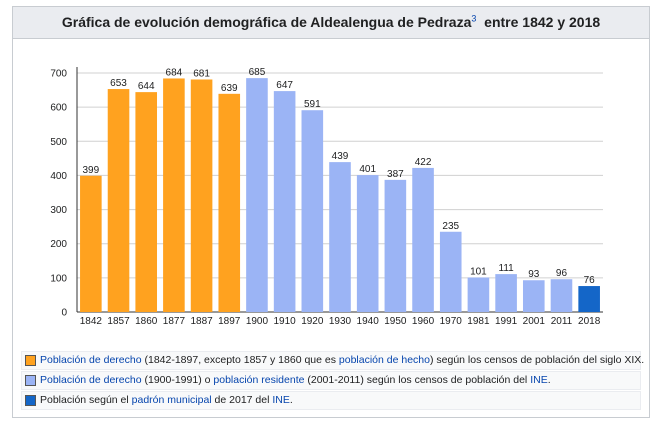  What do you see at coordinates (91, 321) in the screenshot?
I see `x-tick-label: 1842` at bounding box center [91, 321].